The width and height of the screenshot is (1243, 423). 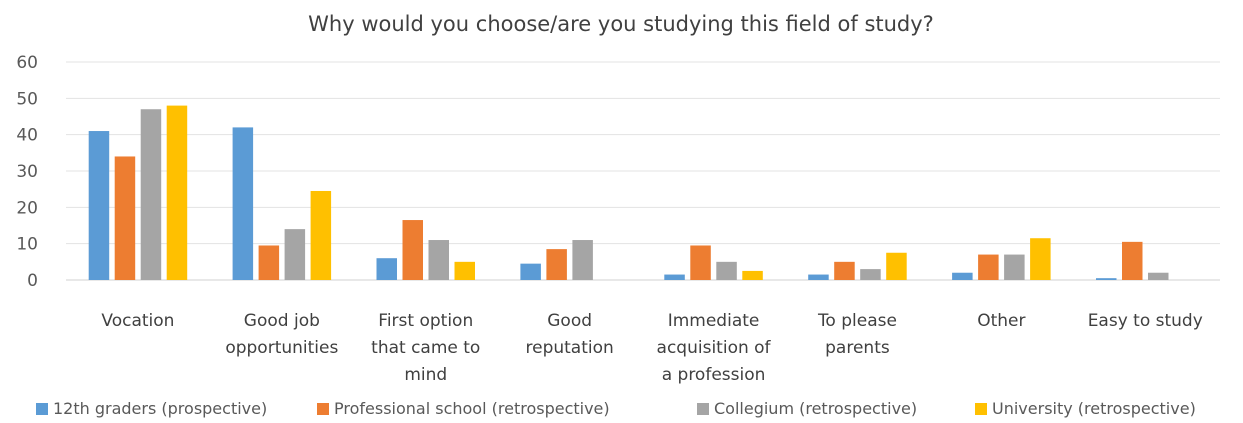 I want to click on category-label: First option that came to mind, so click(x=425, y=348).